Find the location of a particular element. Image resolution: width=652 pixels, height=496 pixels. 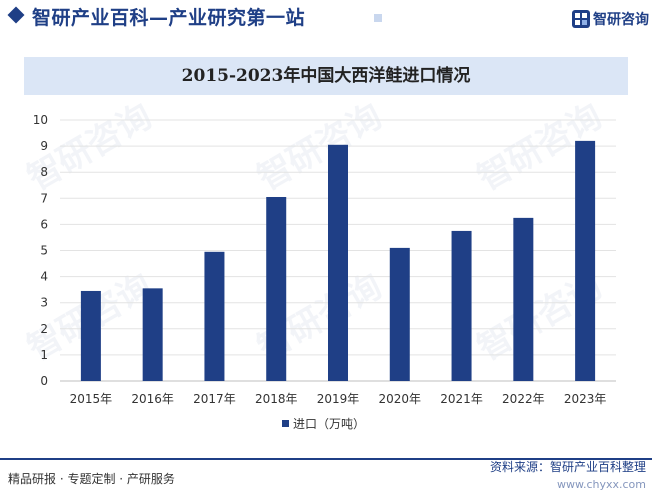

y-tick-label: 3 is located at coordinates (44, 303).